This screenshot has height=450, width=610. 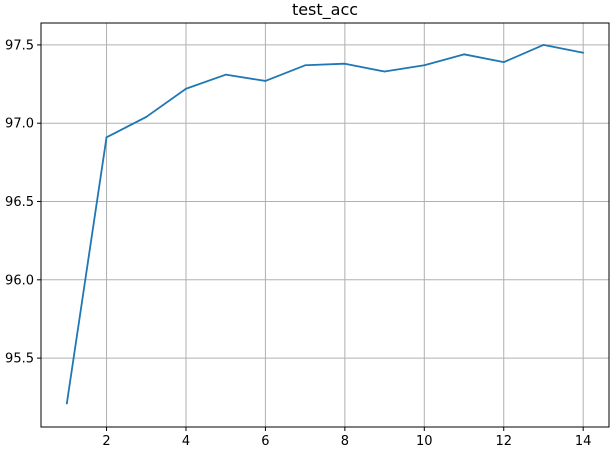 I want to click on x-tick-label: 10, so click(x=424, y=441).